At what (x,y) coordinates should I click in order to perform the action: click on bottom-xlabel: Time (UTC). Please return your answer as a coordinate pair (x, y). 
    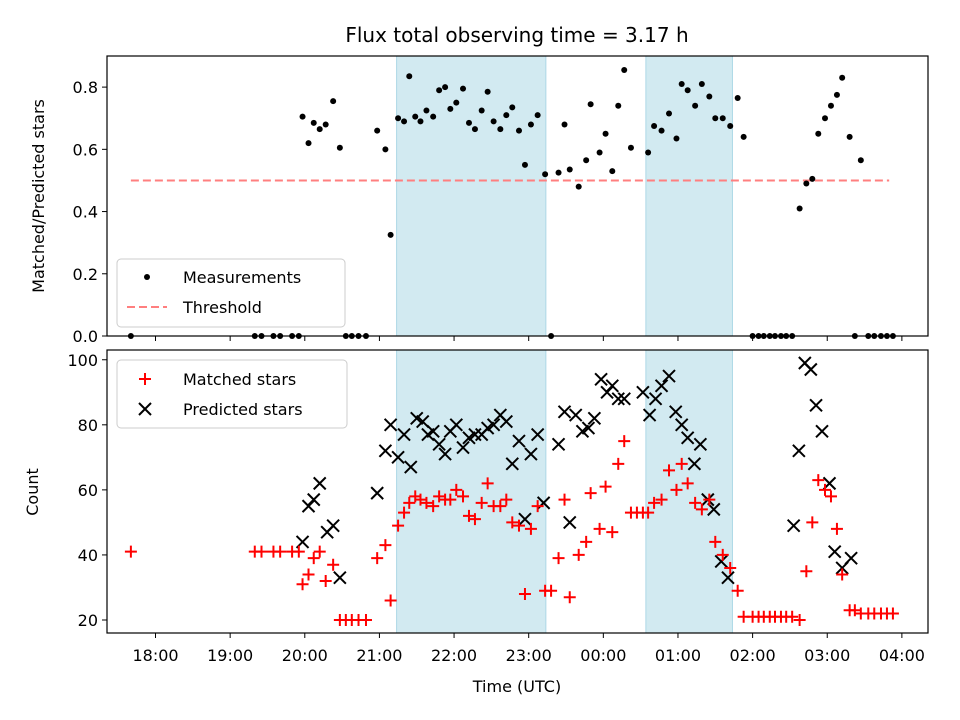
    Looking at the image, I should click on (516, 686).